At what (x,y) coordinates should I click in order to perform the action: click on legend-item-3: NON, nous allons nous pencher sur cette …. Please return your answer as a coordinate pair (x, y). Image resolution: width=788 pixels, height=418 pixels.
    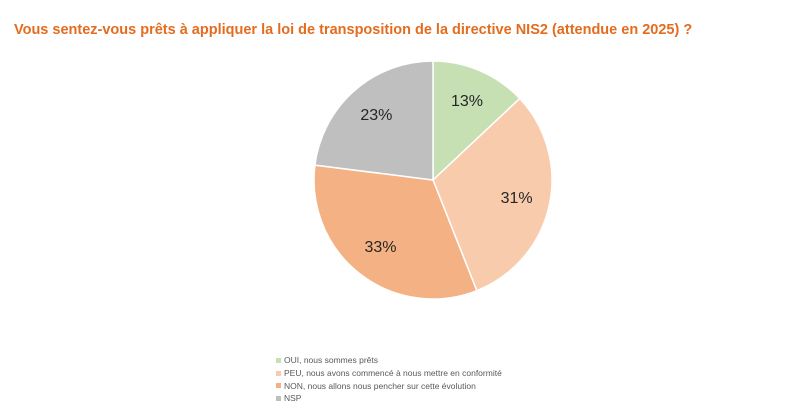
    Looking at the image, I should click on (389, 386).